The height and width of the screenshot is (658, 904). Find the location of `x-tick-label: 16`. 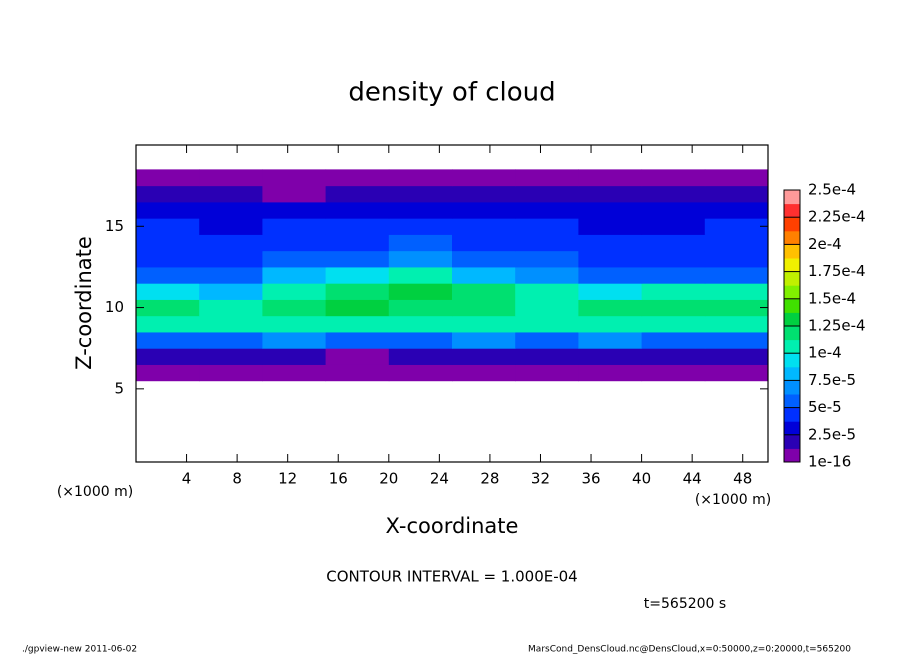

x-tick-label: 16 is located at coordinates (338, 479).